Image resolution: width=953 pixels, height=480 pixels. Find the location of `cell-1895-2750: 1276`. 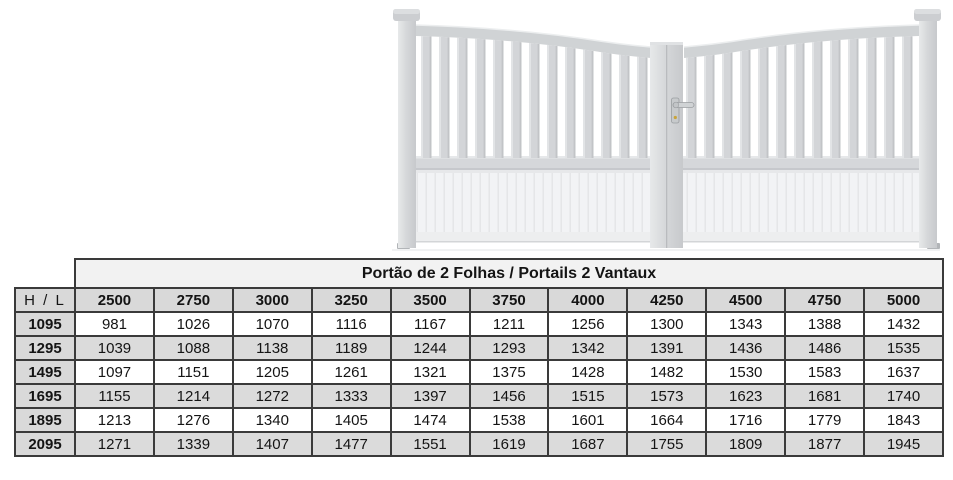

cell-1895-2750: 1276 is located at coordinates (193, 420).